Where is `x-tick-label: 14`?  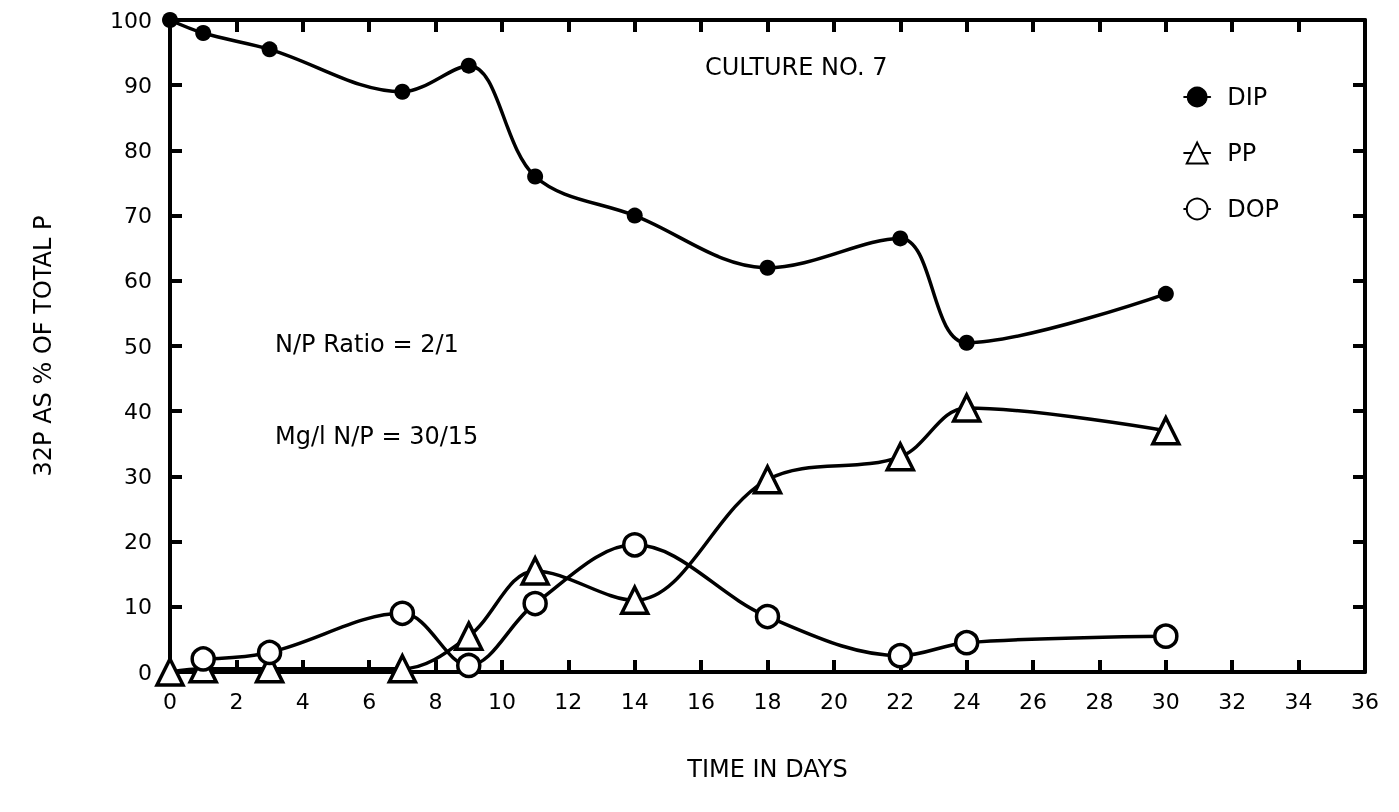
x-tick-label: 14 is located at coordinates (634, 701).